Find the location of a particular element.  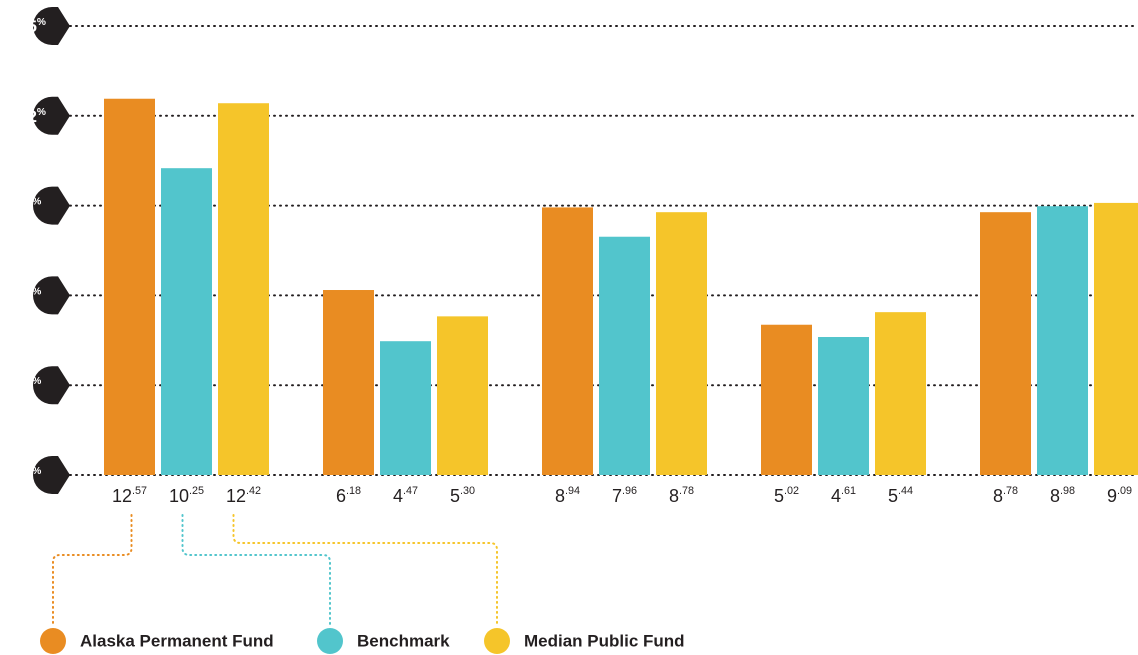

y-tick-label: 15% is located at coordinates (32, 27).